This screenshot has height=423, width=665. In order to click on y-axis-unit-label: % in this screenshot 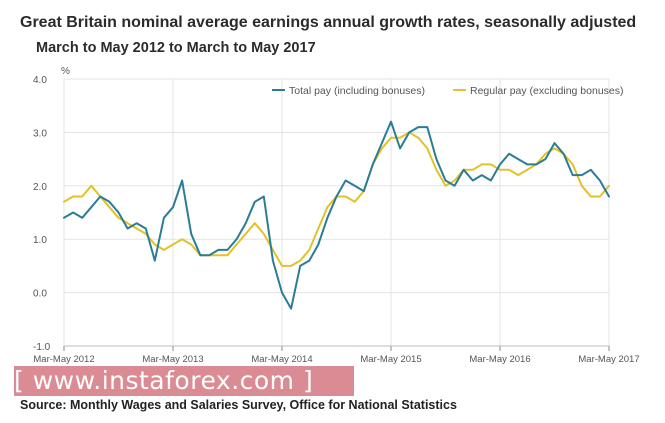, I will do `click(65, 71)`.